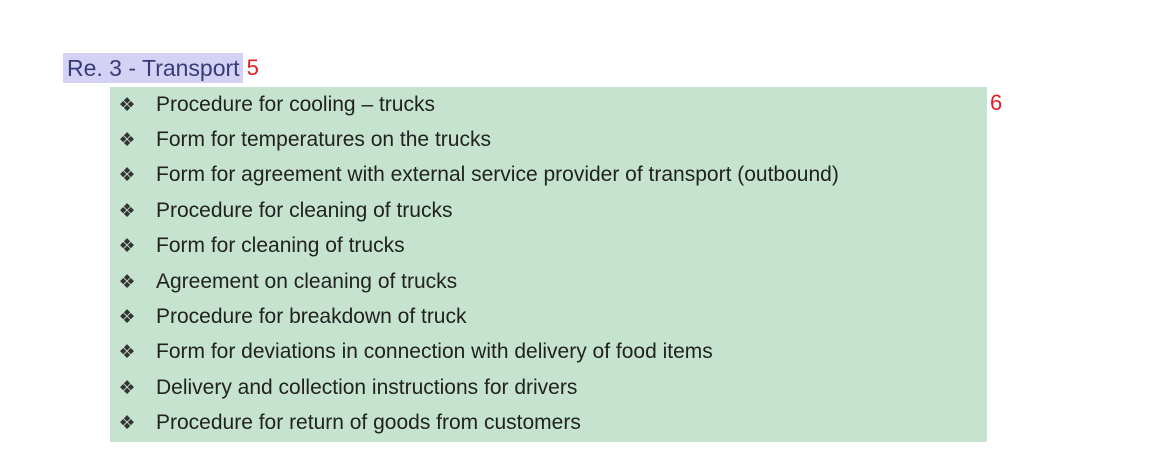 This screenshot has width=1151, height=469. Describe the element at coordinates (304, 210) in the screenshot. I see `list-item-label: Procedure for cleaning of trucks` at that location.